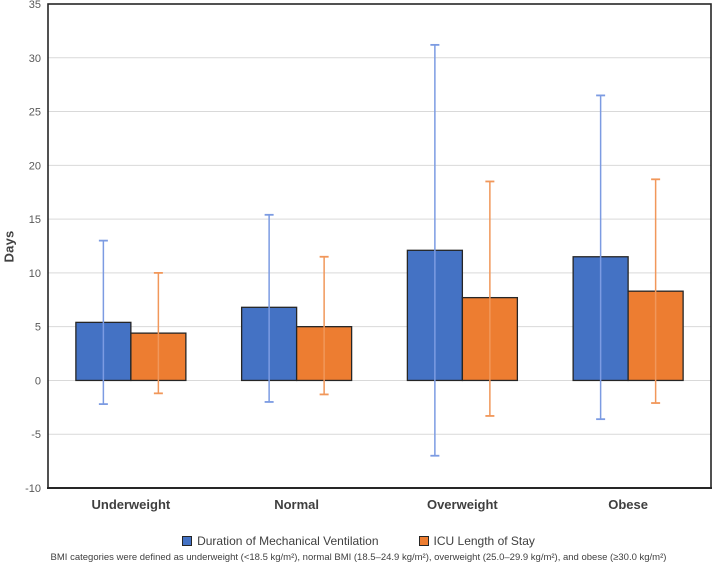 The image size is (717, 571). Describe the element at coordinates (628, 504) in the screenshot. I see `category-label: Obese` at that location.